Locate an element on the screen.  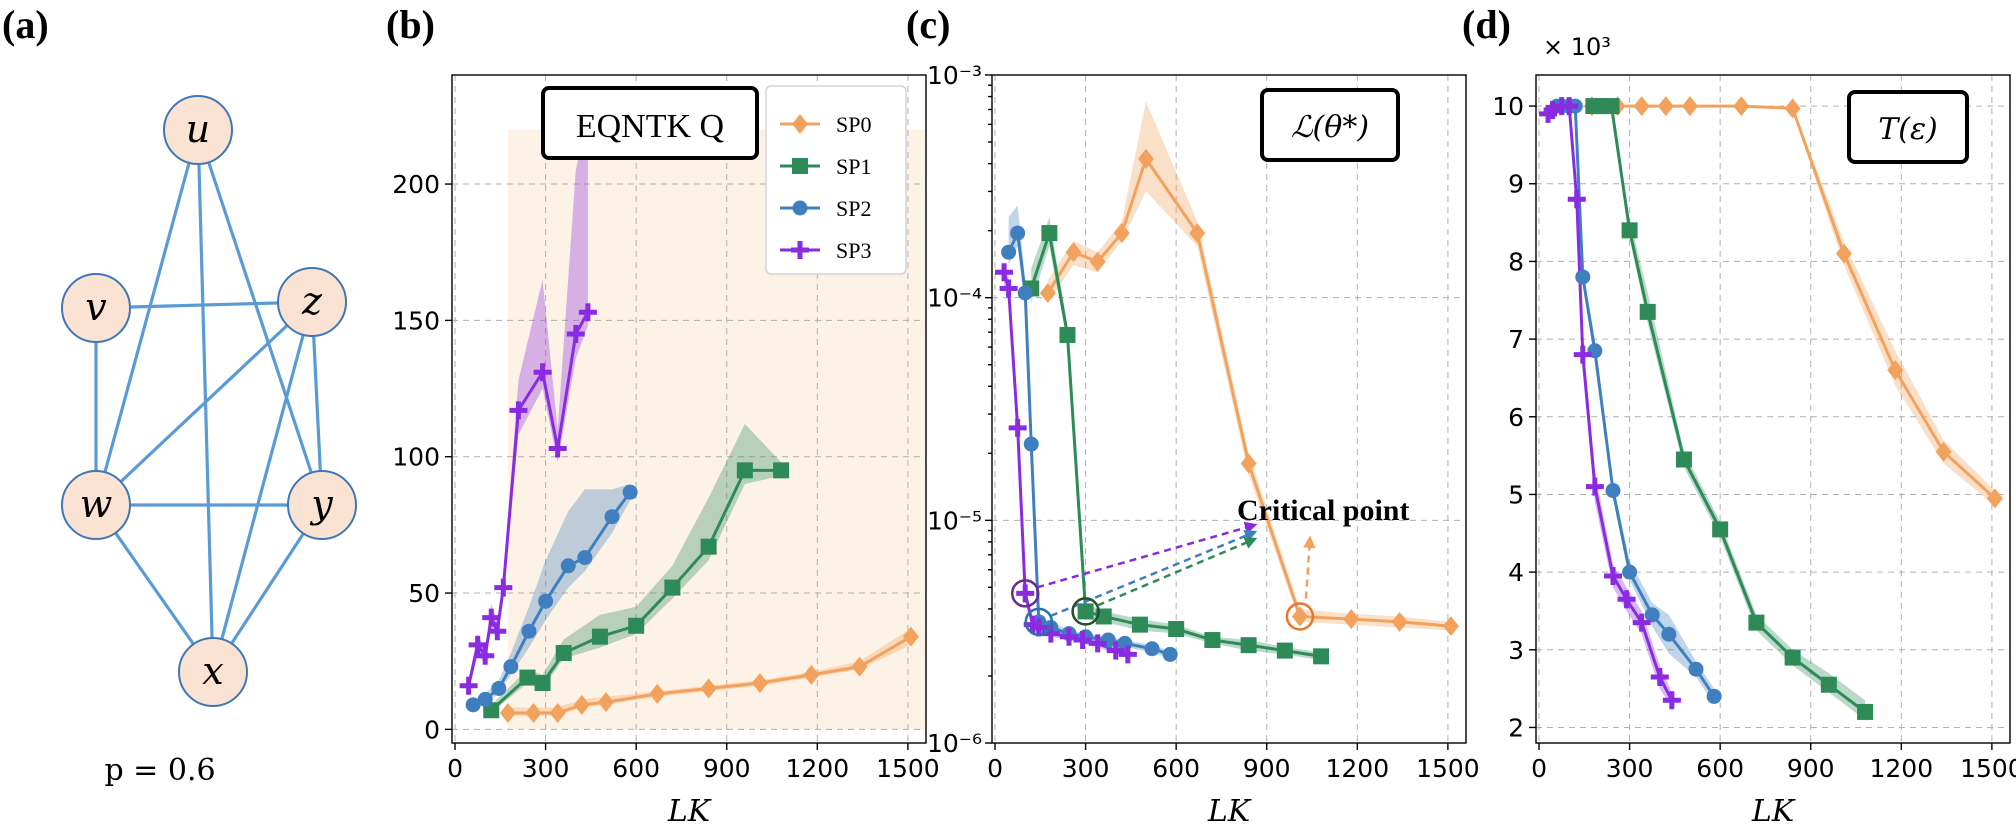
legend-box is located at coordinates (836, 180).